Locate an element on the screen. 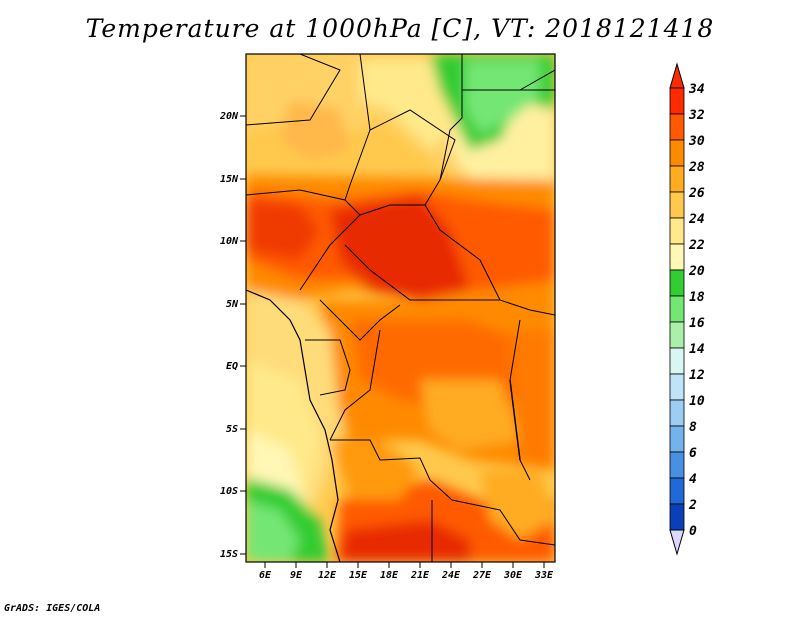 This screenshot has height=618, width=800. lon-label: 27E is located at coordinates (482, 575).